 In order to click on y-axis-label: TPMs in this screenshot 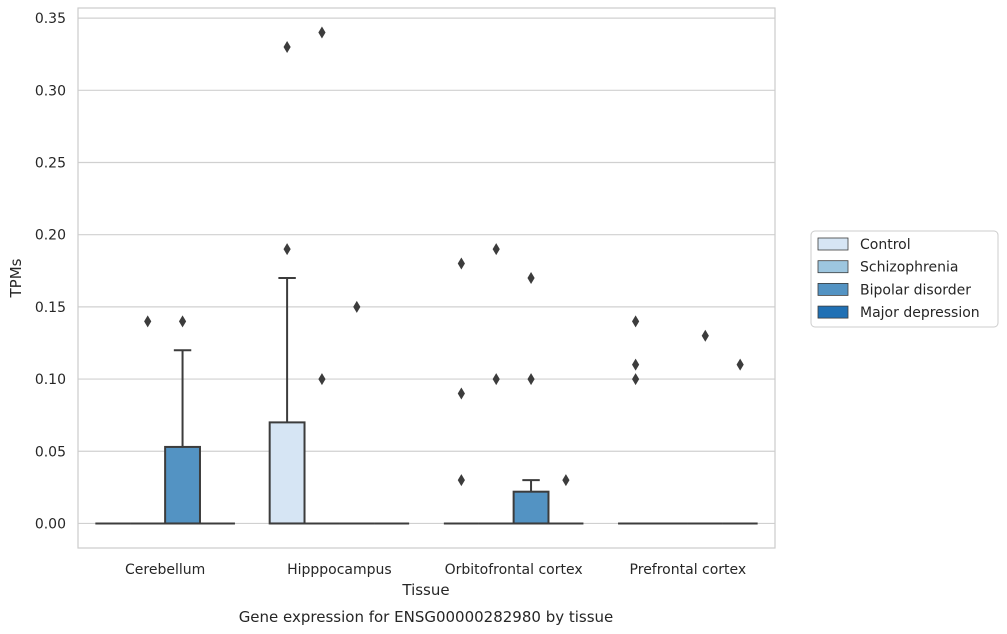, I will do `click(16, 278)`.